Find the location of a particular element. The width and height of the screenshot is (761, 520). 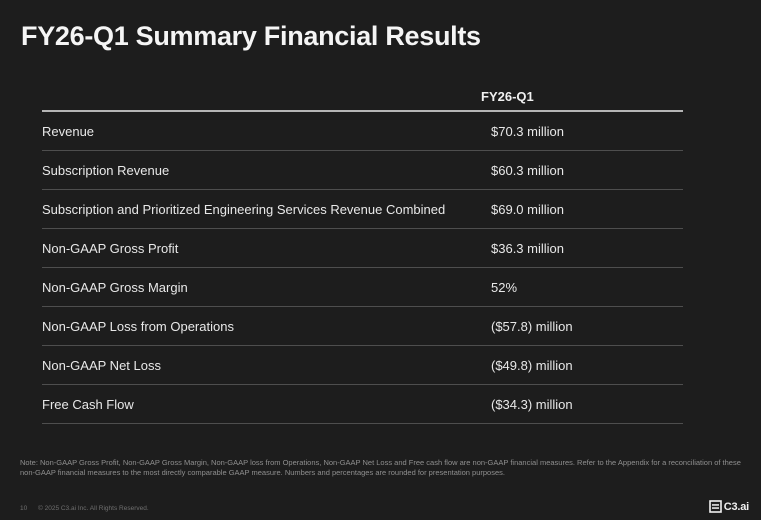

c3ai-logo-icon is located at coordinates (715, 506).